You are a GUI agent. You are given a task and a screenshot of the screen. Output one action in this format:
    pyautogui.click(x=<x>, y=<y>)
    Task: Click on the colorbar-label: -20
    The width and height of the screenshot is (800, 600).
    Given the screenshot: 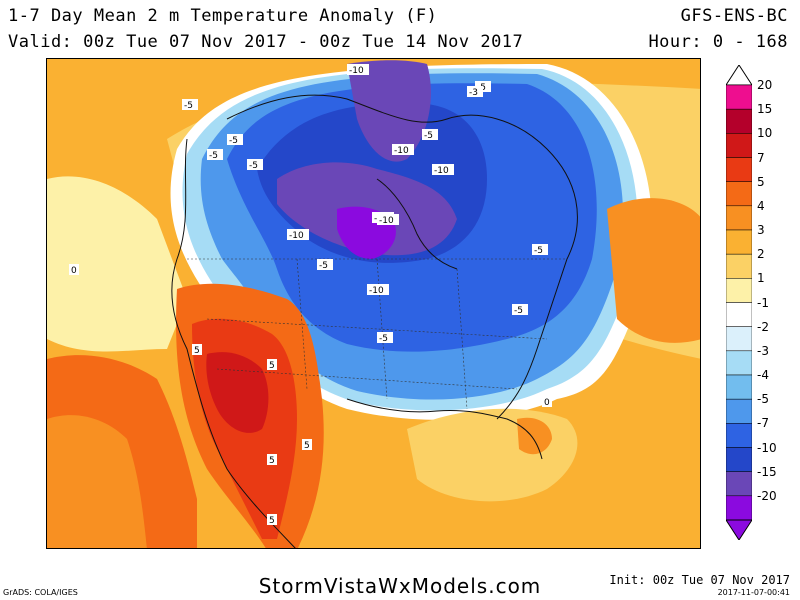 What is the action you would take?
    pyautogui.click(x=767, y=495)
    